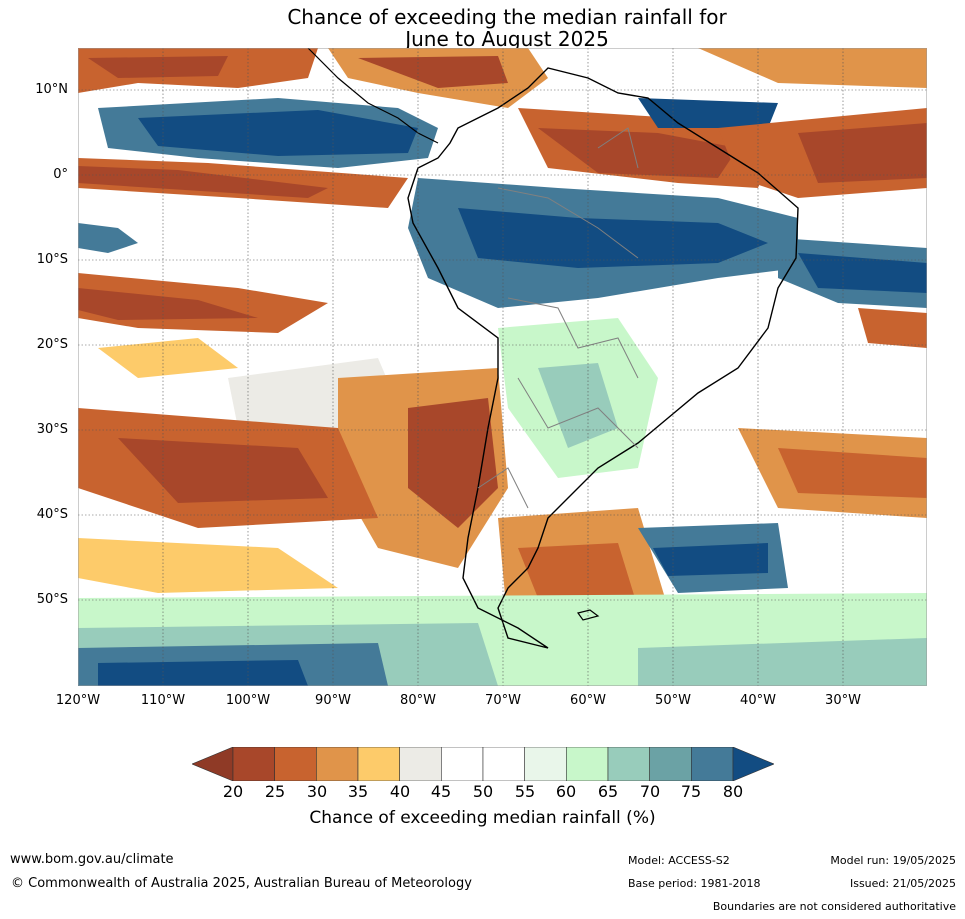 The image size is (965, 919). What do you see at coordinates (892, 328) in the screenshot?
I see `dry-region-atlantic-15s` at bounding box center [892, 328].